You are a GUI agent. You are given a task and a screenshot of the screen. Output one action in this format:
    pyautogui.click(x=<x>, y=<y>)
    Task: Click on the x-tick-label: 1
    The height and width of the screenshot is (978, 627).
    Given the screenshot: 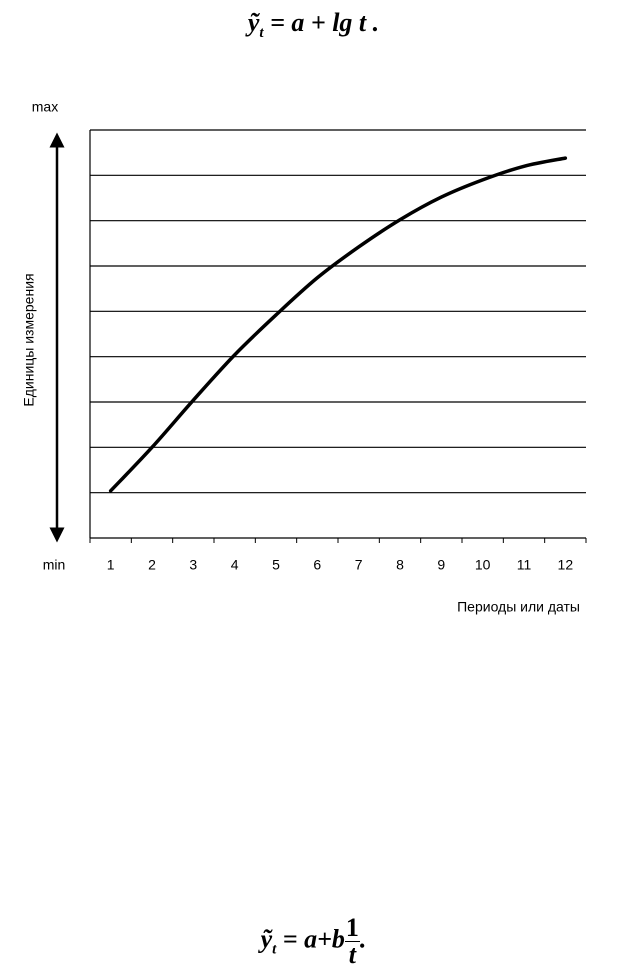 What is the action you would take?
    pyautogui.click(x=111, y=565)
    